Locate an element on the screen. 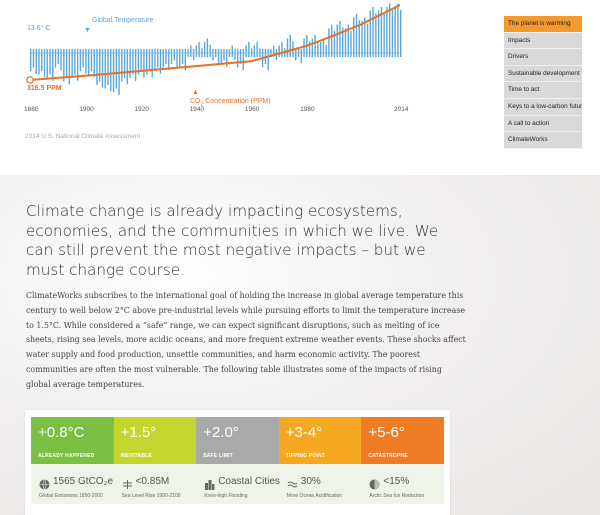  impact-cell: <15% Arctic Sea Ice Reduction is located at coordinates (402, 484).